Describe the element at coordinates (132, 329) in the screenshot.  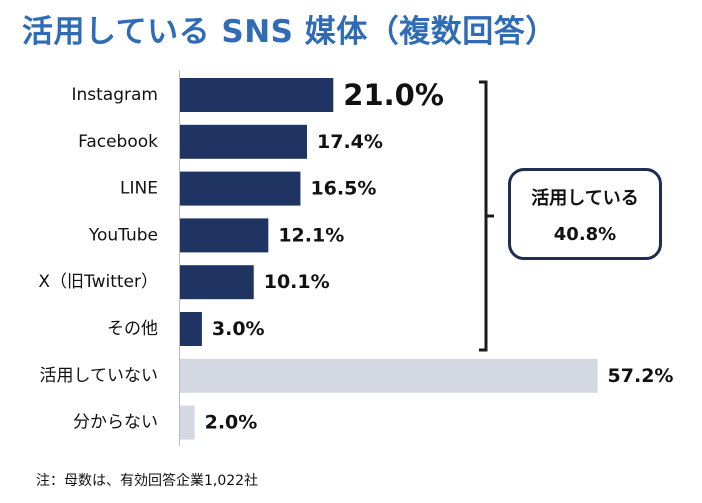
I see `category-label-5: その他` at that location.